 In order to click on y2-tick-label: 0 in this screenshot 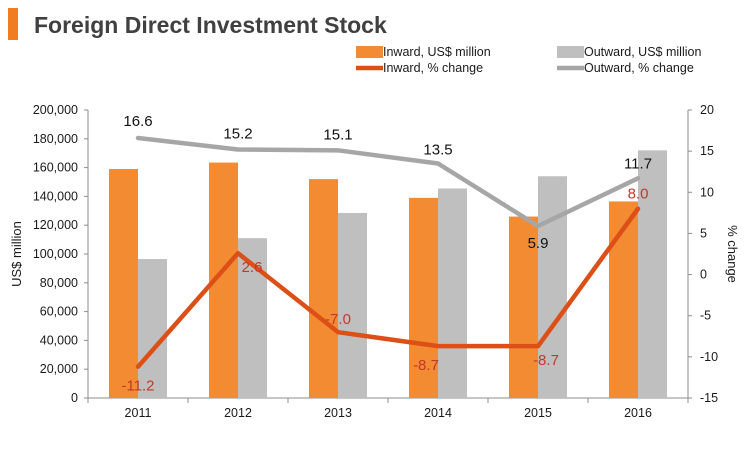, I will do `click(703, 275)`.